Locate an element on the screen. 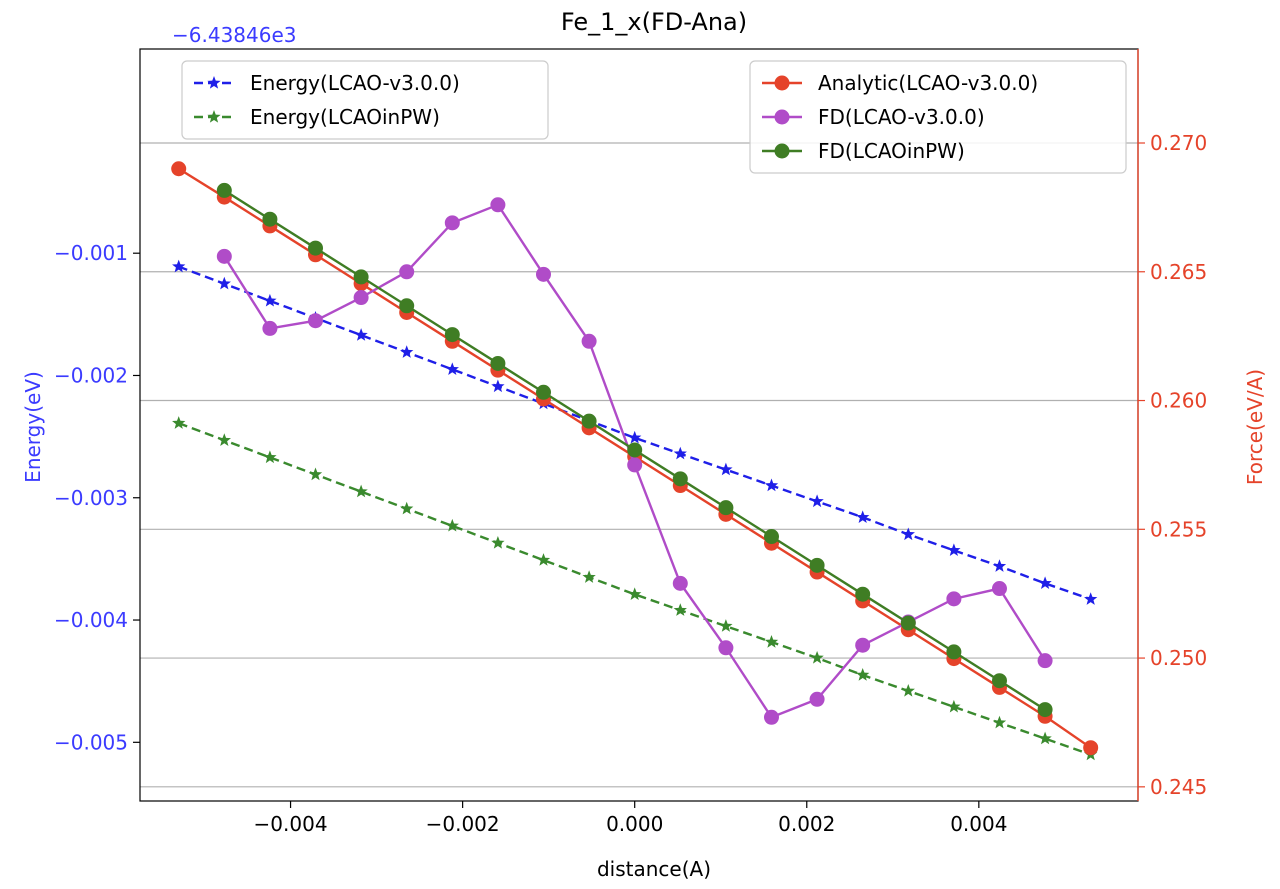  x-tick-label: 0.004 is located at coordinates (978, 824).